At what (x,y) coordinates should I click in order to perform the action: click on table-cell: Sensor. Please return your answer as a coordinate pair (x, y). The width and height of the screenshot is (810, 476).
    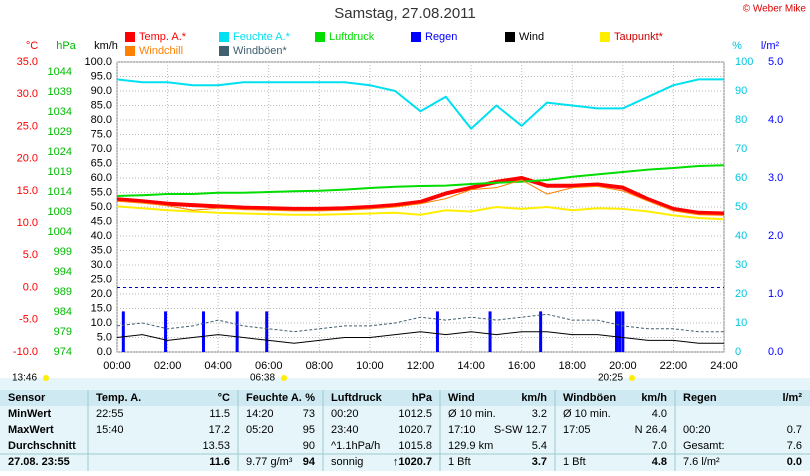
    Looking at the image, I should click on (27, 398).